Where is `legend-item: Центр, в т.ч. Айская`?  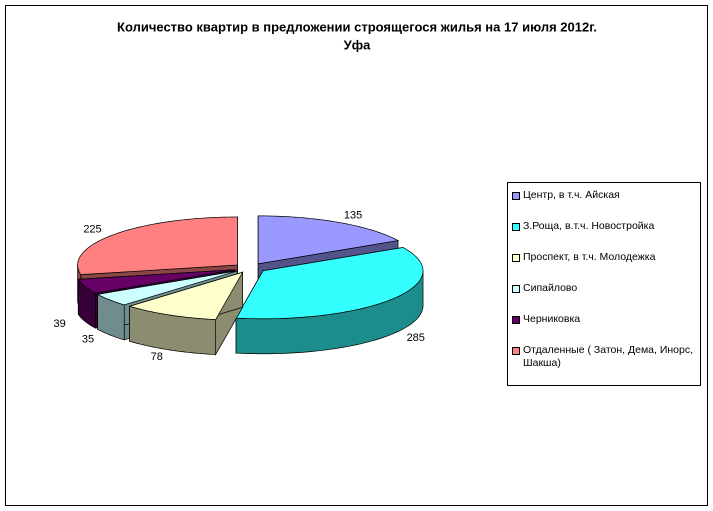
legend-item: Центр, в т.ч. Айская is located at coordinates (604, 195).